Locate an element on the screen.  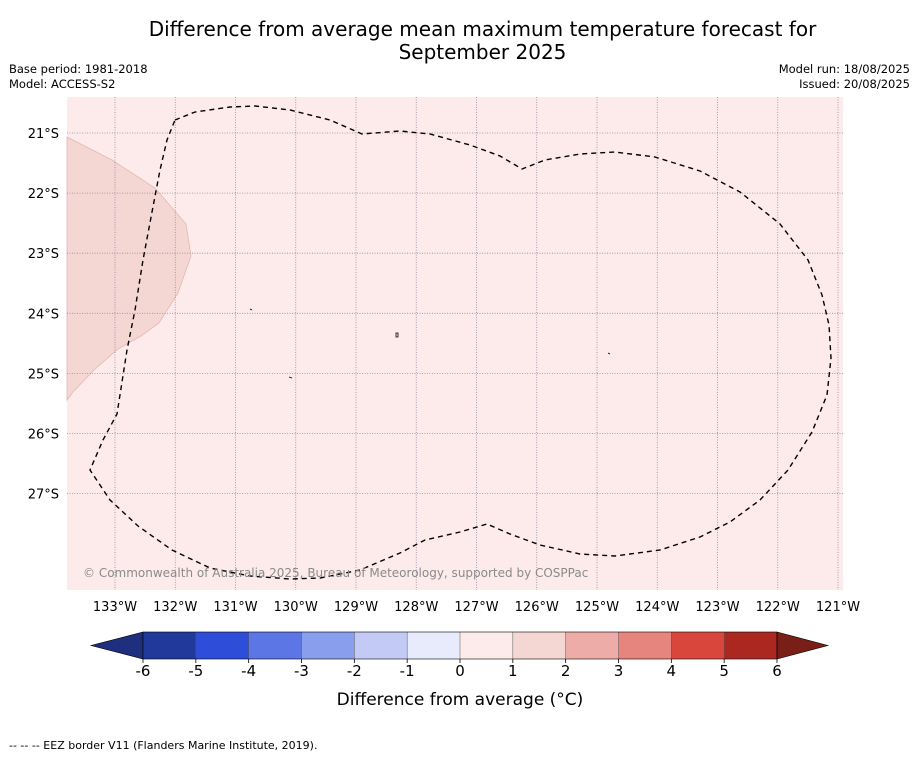
longitude-label: 122°W is located at coordinates (778, 607).